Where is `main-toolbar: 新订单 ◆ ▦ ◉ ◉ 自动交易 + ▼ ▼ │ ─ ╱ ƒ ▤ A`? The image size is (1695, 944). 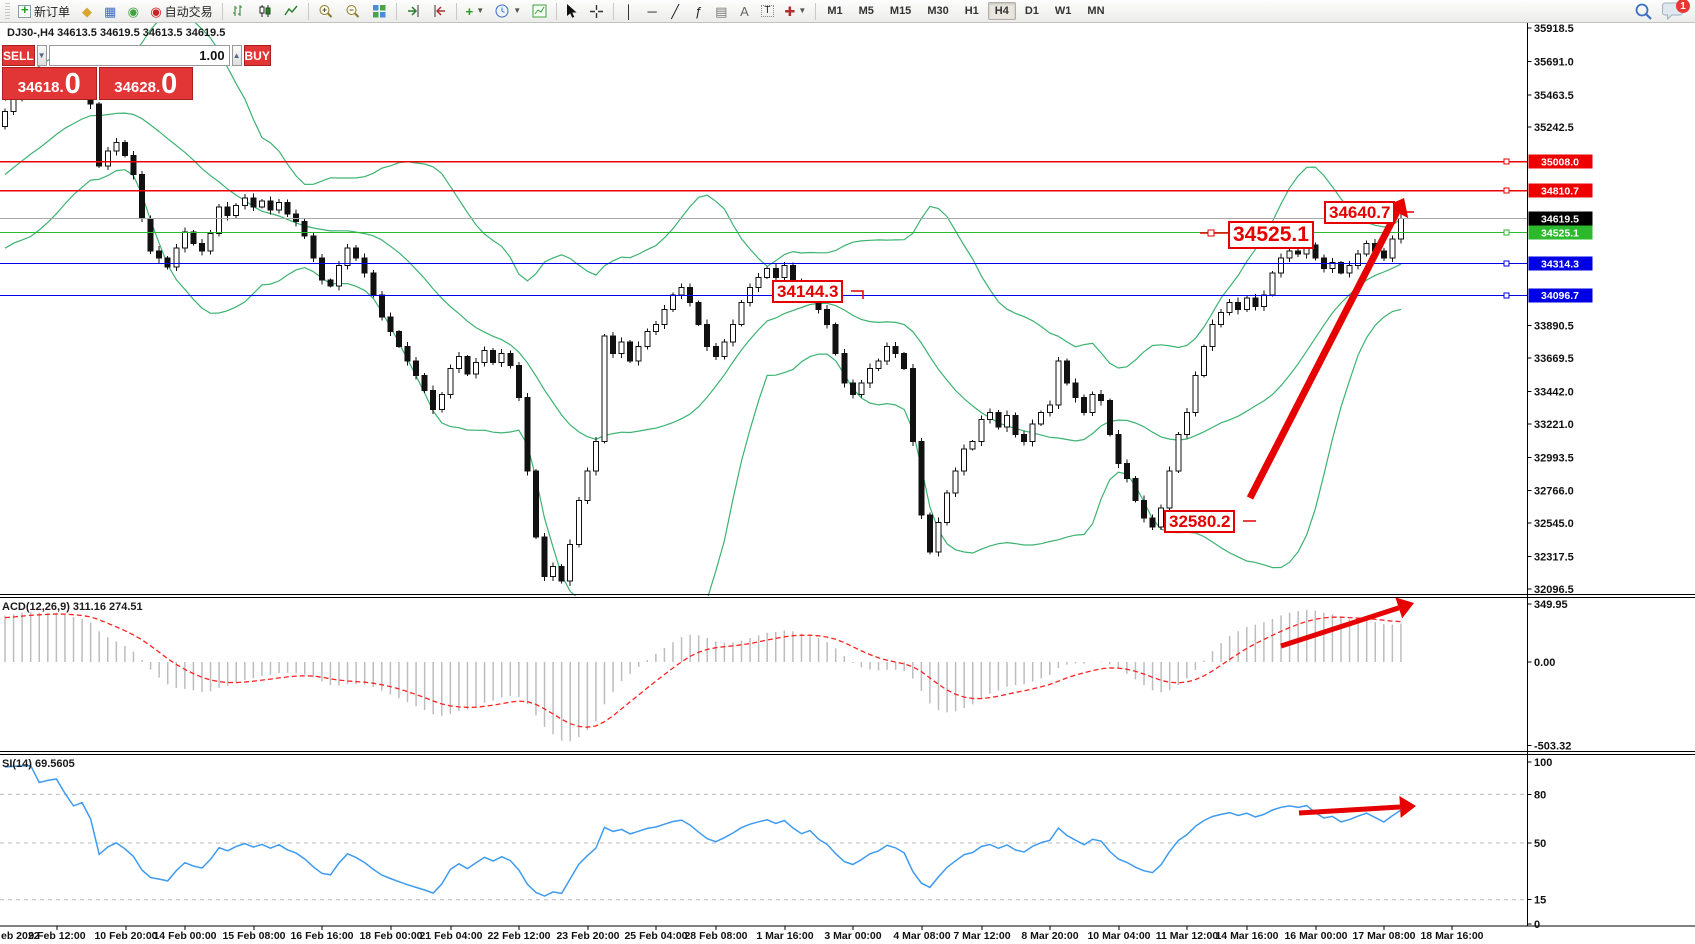
main-toolbar: 新订单 ◆ ▦ ◉ ◉ 自动交易 + ▼ ▼ │ ─ ╱ ƒ ▤ A is located at coordinates (847, 11).